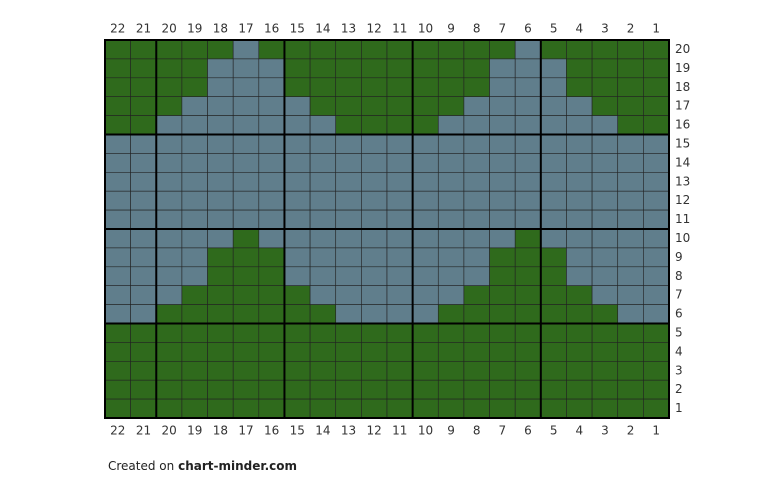  Describe the element at coordinates (679, 332) in the screenshot. I see `row-label: 5` at that location.